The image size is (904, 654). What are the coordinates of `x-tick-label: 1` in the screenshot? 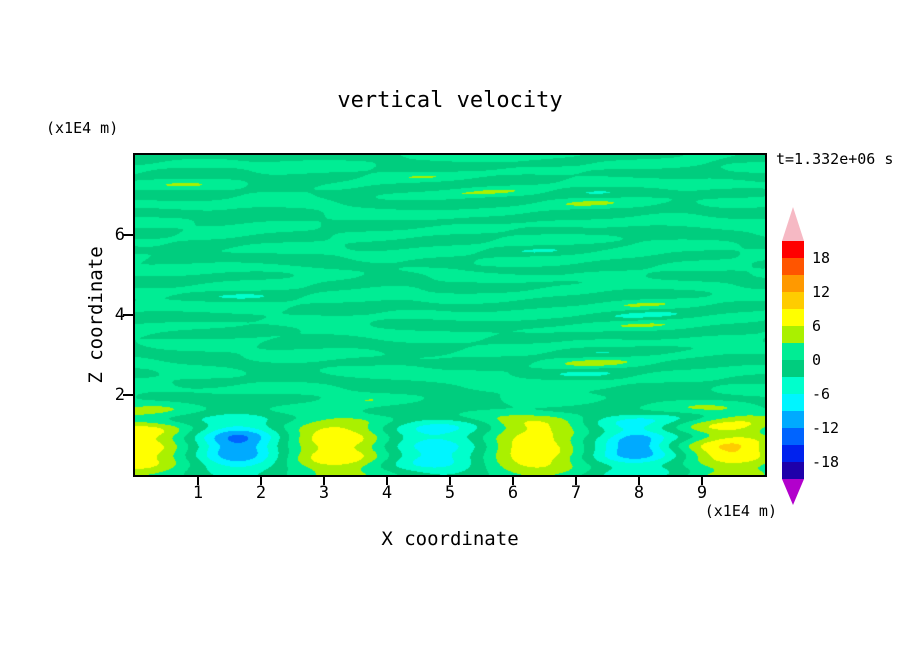 It's located at (198, 493).